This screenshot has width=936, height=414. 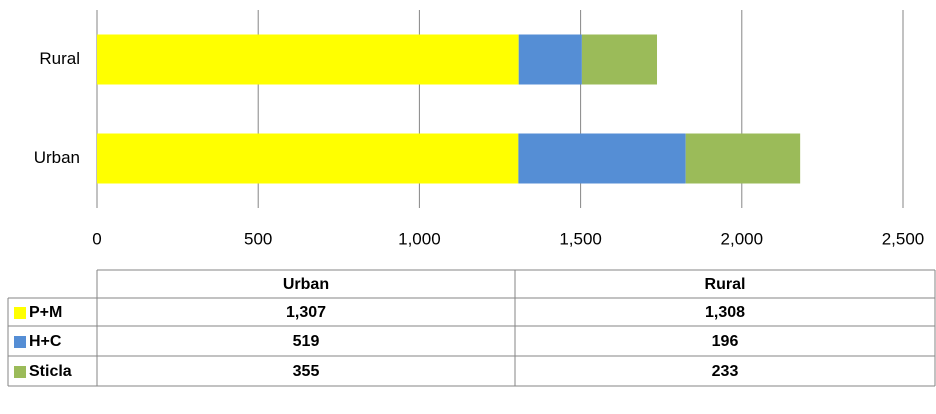 What do you see at coordinates (96, 238) in the screenshot?
I see `x-tick-label: 0` at bounding box center [96, 238].